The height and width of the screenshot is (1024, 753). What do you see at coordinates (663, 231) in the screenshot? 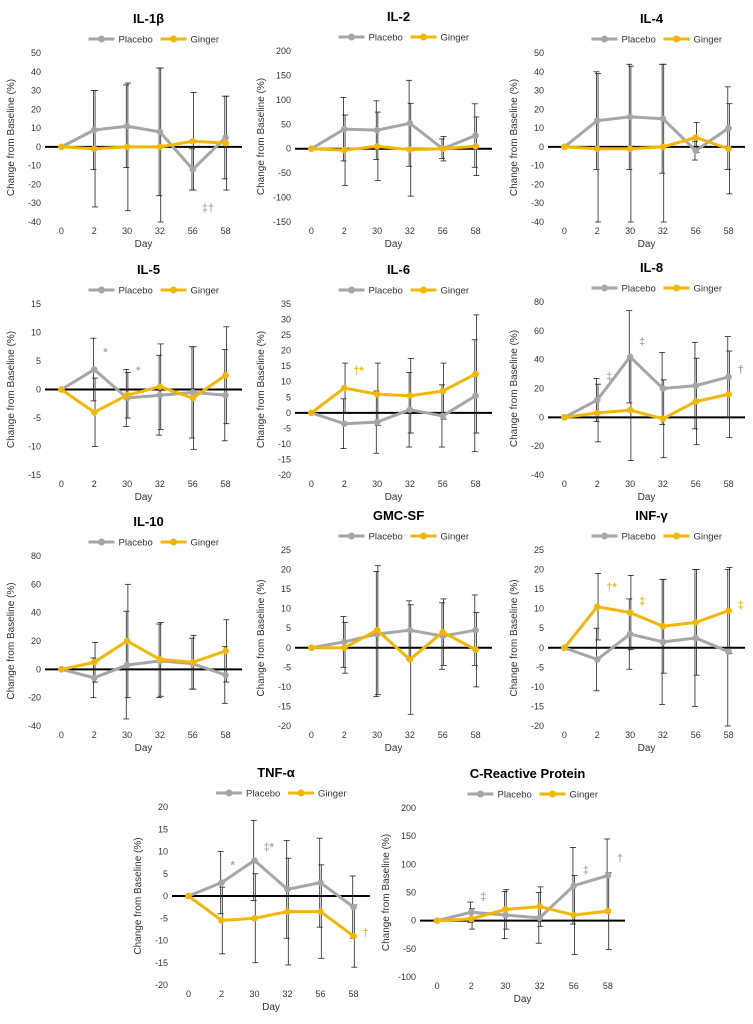
I see `x-tick-label: 32` at bounding box center [663, 231].